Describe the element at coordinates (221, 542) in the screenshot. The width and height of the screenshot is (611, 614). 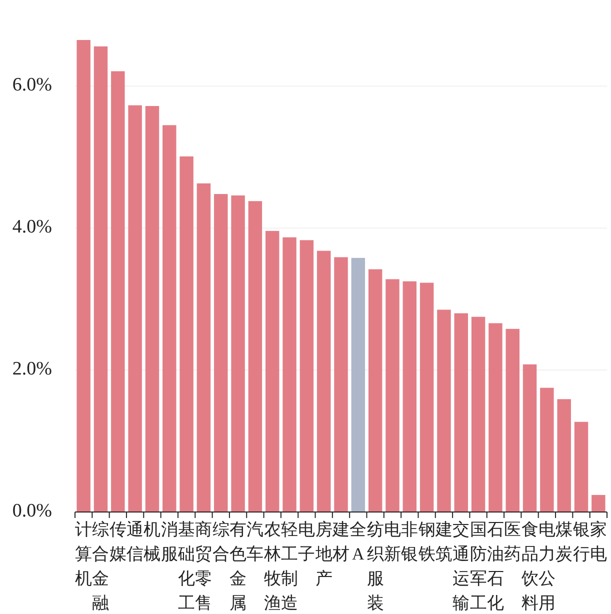
I see `x-tick-label: 综合` at that location.